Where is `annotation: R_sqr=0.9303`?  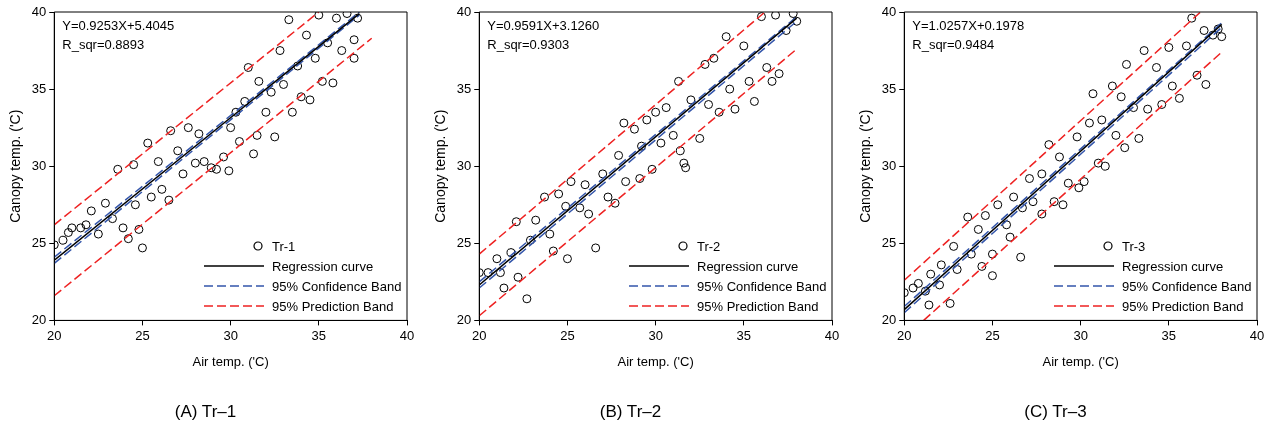
annotation: R_sqr=0.9303 is located at coordinates (528, 45).